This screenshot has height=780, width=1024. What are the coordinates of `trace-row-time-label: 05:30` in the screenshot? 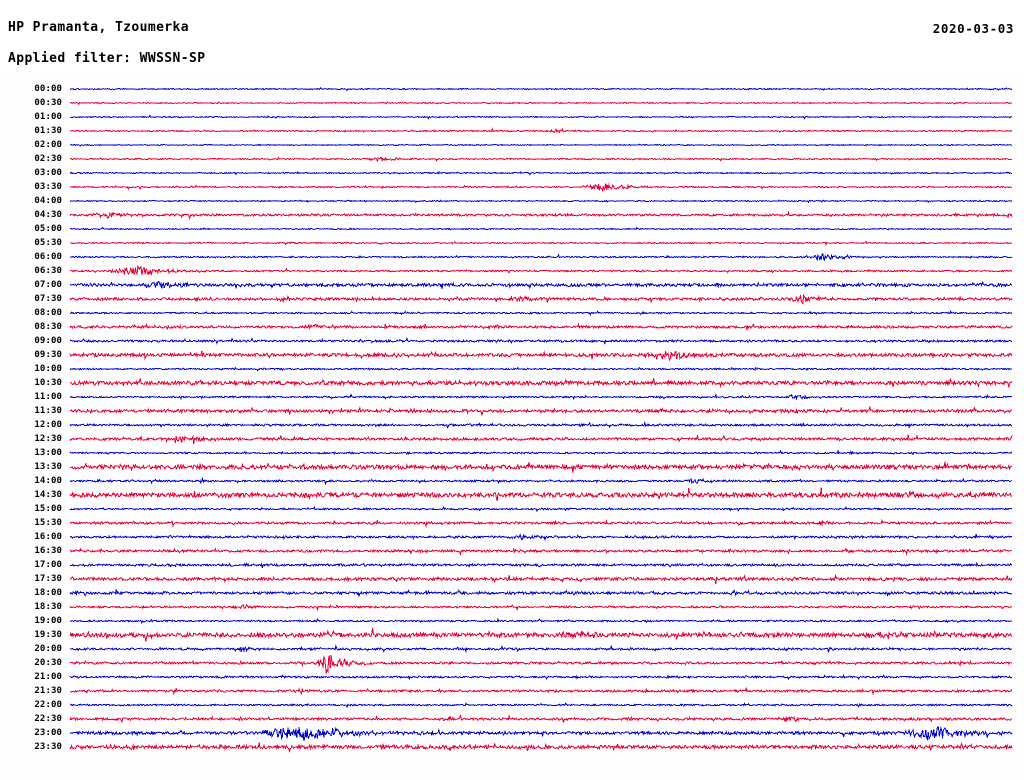 It's located at (48, 243).